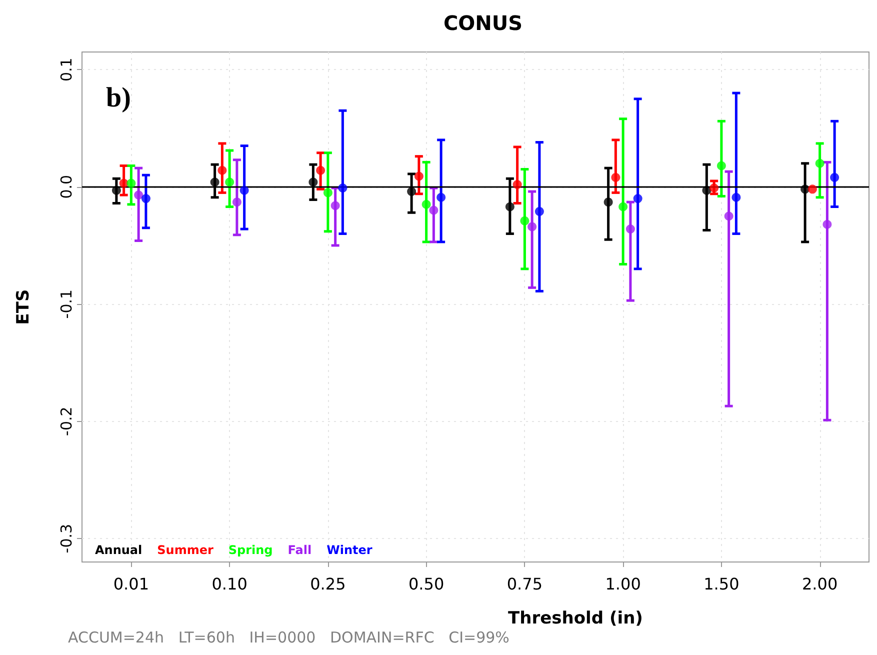  Describe the element at coordinates (250, 550) in the screenshot. I see `text: Spring` at that location.